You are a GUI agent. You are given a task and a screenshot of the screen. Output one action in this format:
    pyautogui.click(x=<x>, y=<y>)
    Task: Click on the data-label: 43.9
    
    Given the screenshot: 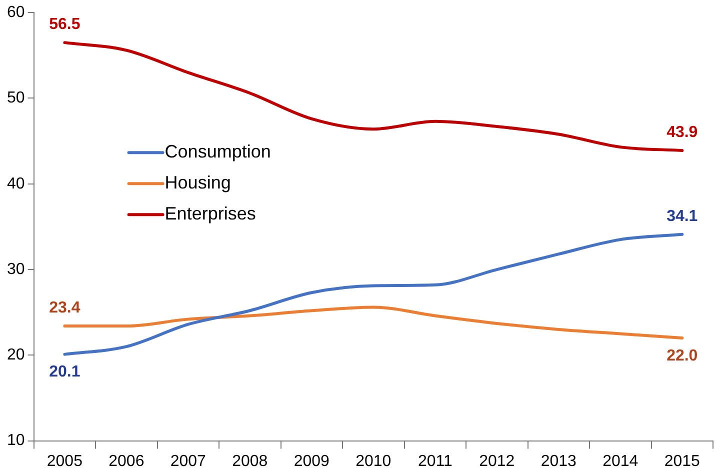 What is the action you would take?
    pyautogui.click(x=682, y=132)
    